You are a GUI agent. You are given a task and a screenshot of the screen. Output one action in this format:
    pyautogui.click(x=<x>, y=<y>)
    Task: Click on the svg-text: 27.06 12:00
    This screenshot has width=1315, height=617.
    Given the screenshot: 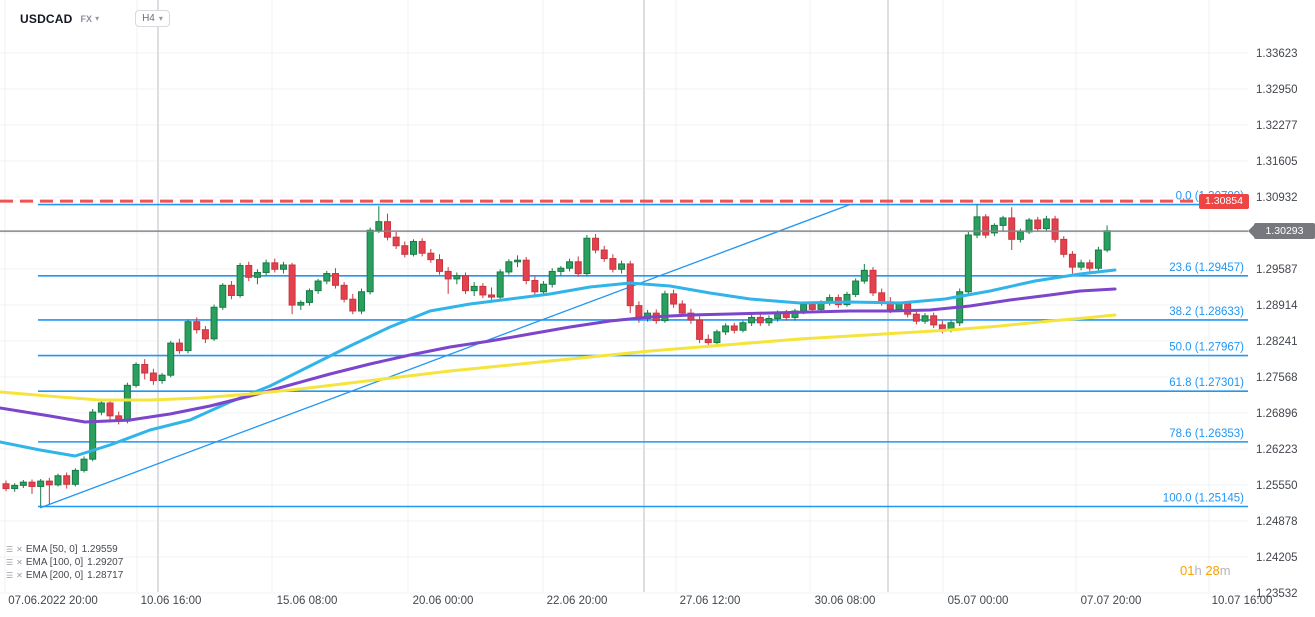 What is the action you would take?
    pyautogui.click(x=710, y=601)
    